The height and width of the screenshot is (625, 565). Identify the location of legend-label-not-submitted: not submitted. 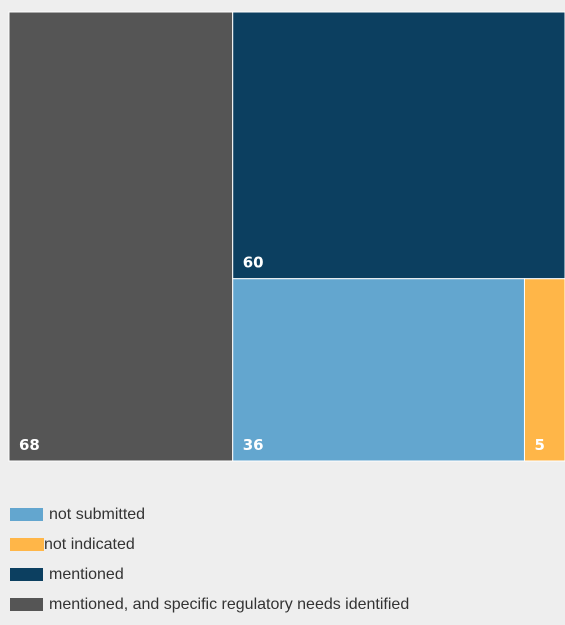
(97, 514).